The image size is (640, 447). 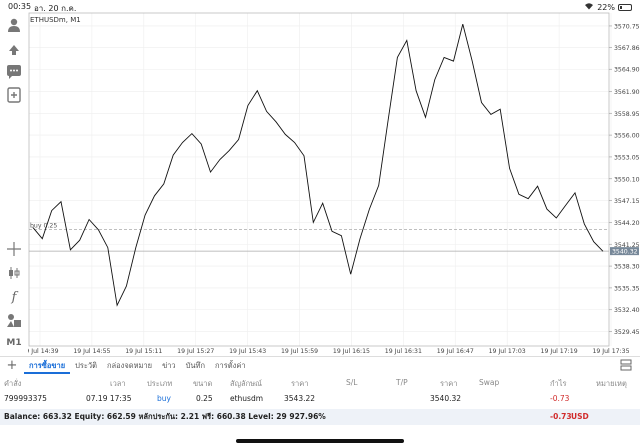 What do you see at coordinates (560, 398) in the screenshot?
I see `order-profit: -0.73` at bounding box center [560, 398].